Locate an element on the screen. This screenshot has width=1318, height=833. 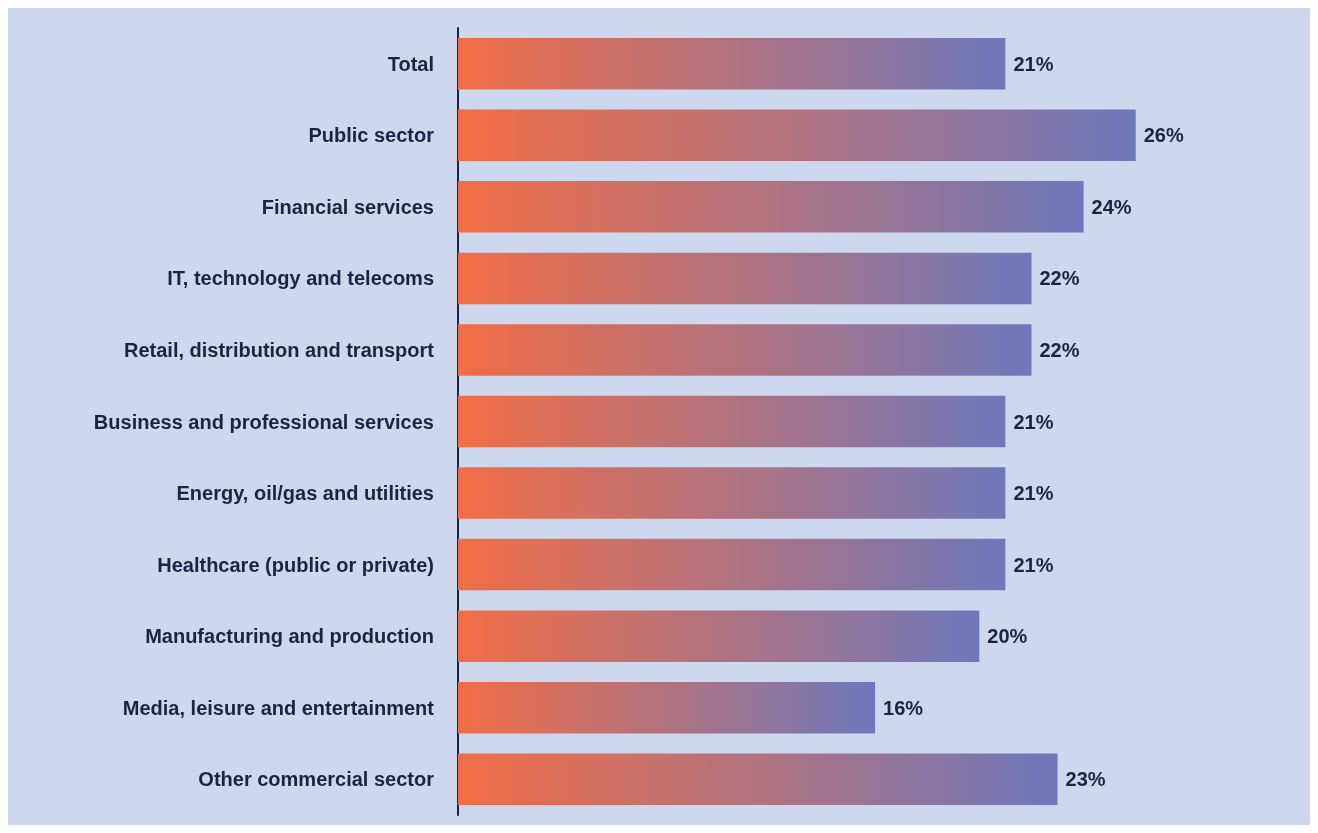
y-tick-label: IT, technology and telecoms is located at coordinates (300, 278).